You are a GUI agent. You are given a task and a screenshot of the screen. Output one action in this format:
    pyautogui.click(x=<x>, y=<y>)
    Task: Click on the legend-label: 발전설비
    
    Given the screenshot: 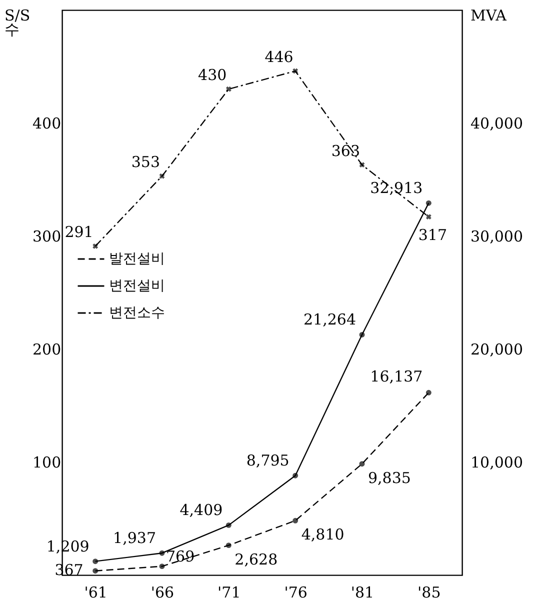 What is the action you would take?
    pyautogui.click(x=137, y=259)
    